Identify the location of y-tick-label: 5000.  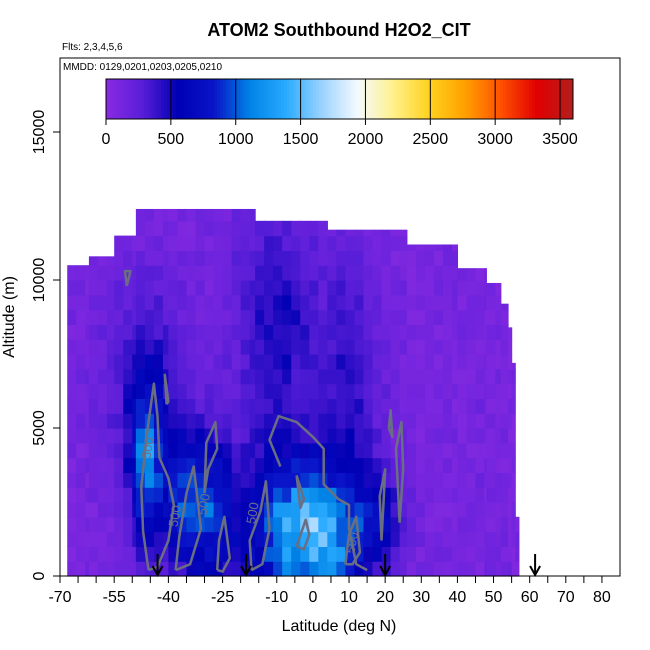
(39, 428).